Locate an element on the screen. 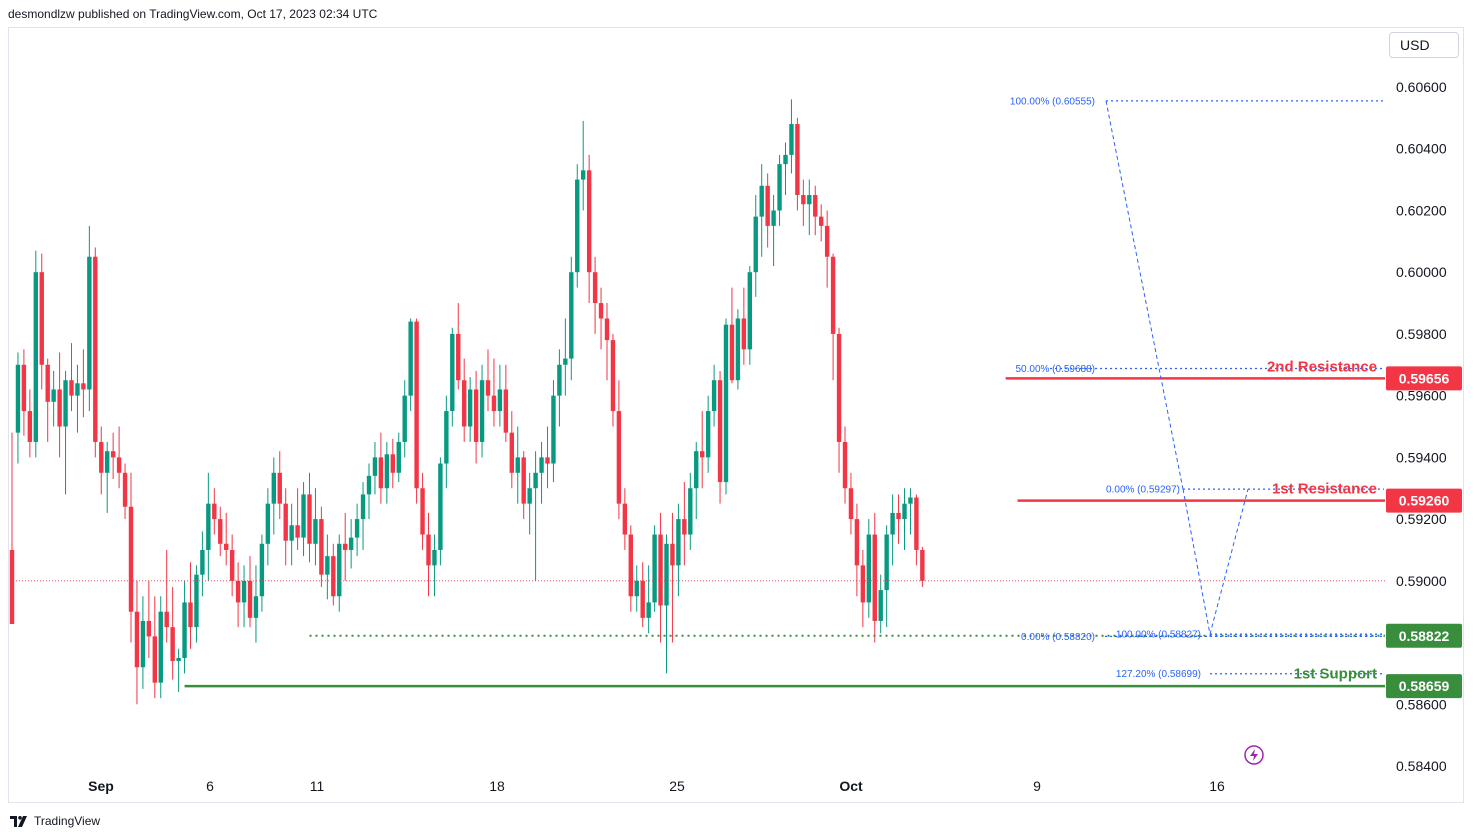  price-label-badge: 0.59656 is located at coordinates (1424, 378).